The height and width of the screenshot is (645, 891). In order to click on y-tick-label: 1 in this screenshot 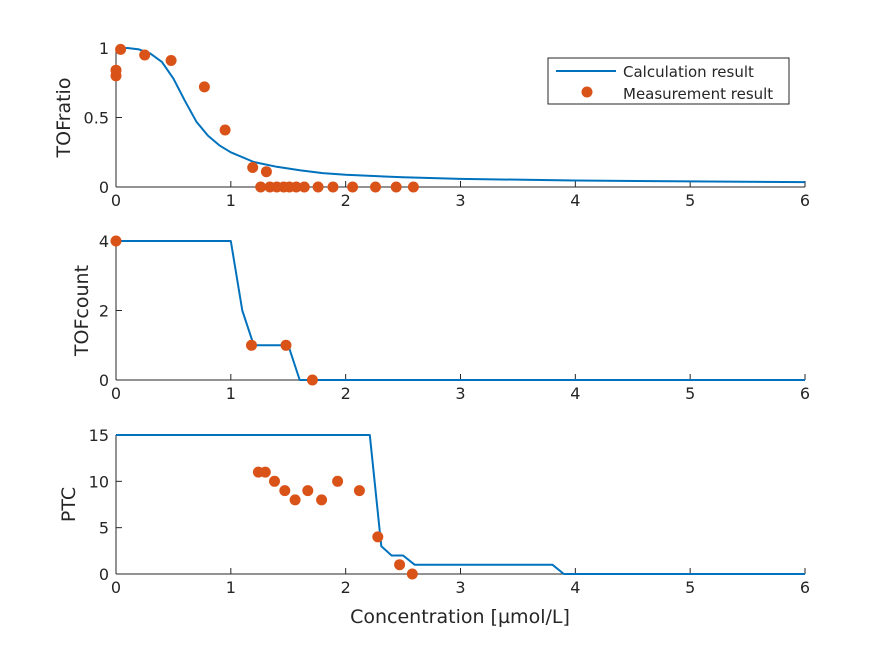, I will do `click(104, 48)`.